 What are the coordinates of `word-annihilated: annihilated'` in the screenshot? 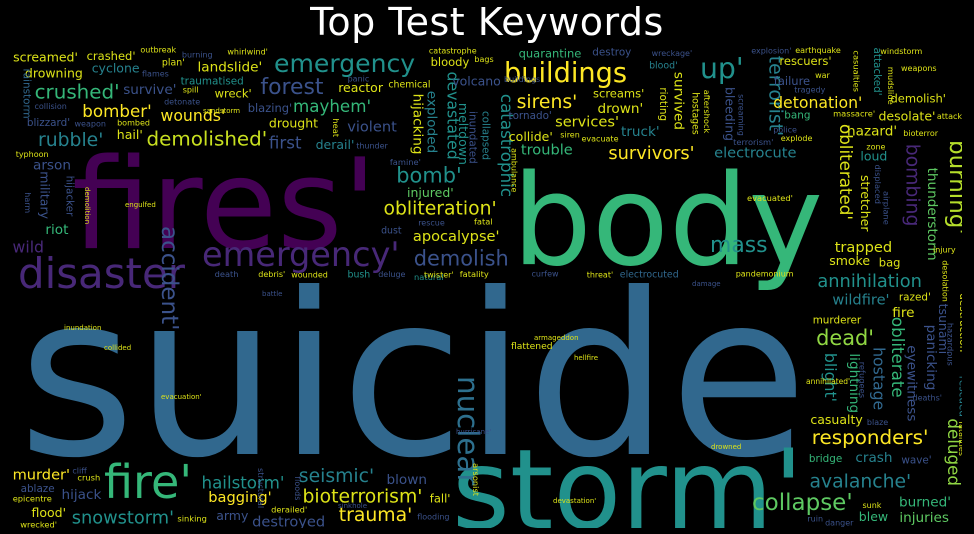 It's located at (828, 381).